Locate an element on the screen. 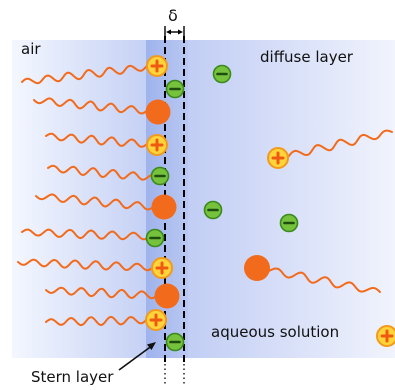 This screenshot has width=395, height=390. stern-layer-label: Stern layer is located at coordinates (72, 377).